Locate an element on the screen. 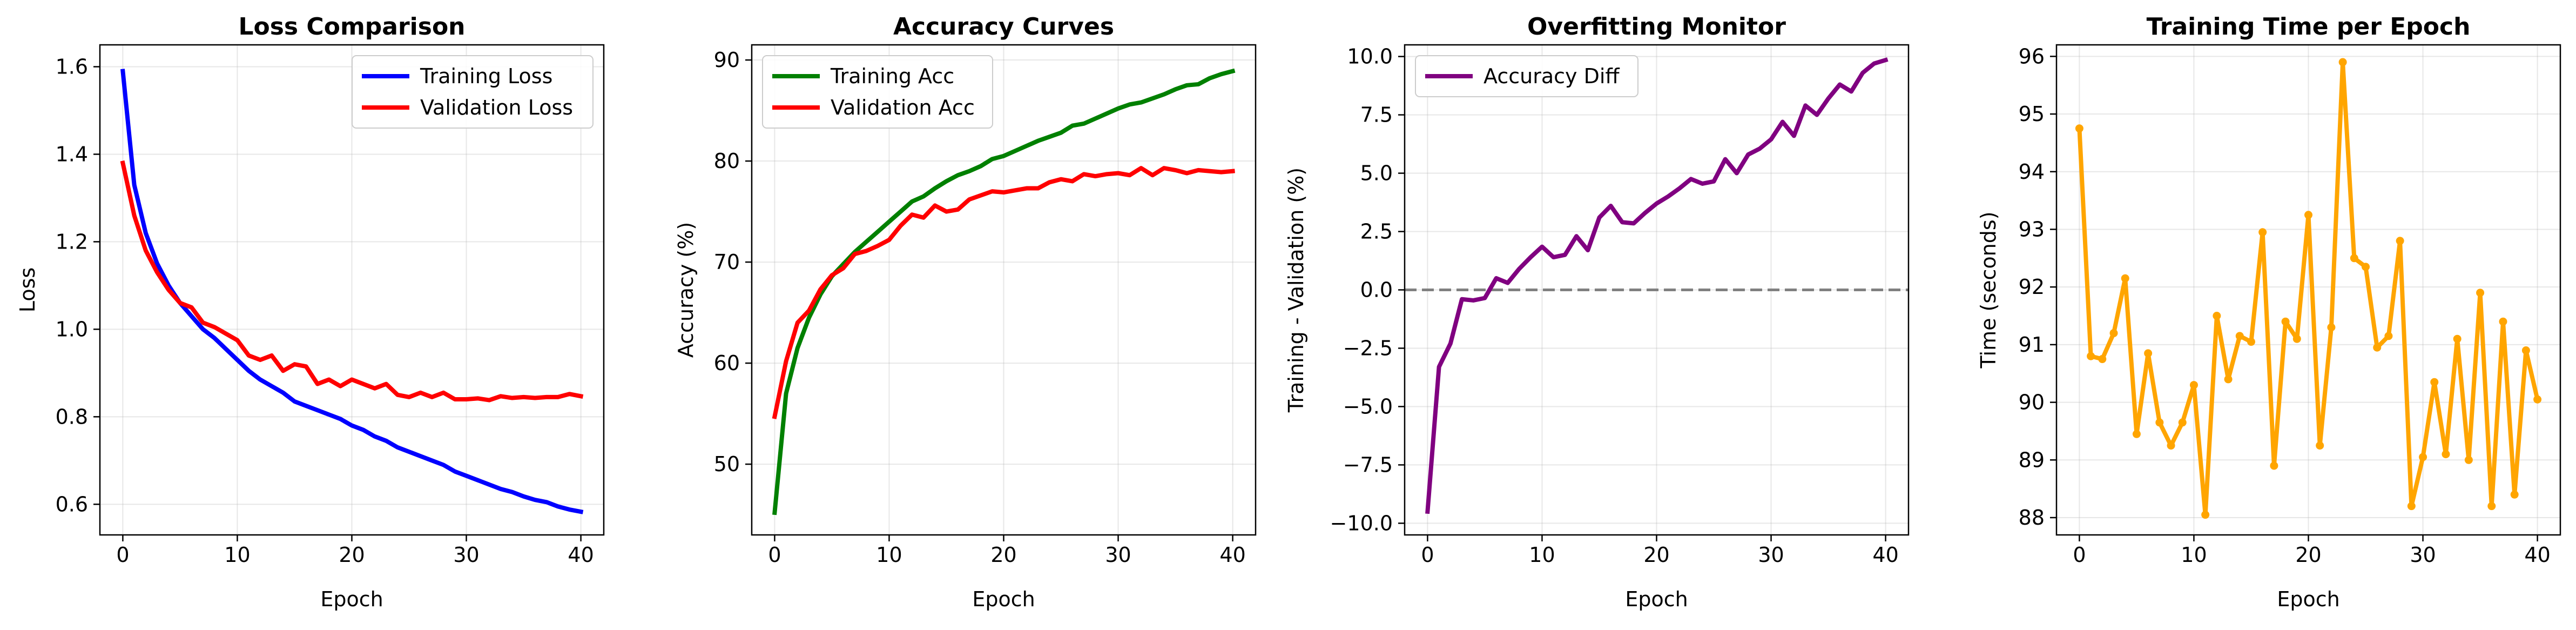 This screenshot has height=630, width=2576. y-tick-label: 91 is located at coordinates (2032, 345).